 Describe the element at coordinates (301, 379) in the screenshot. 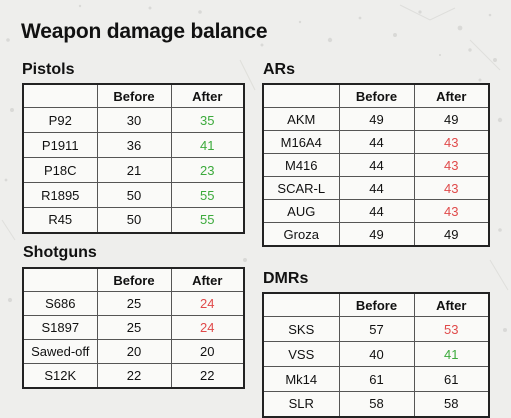

I see `weapon-name: Mk14` at that location.